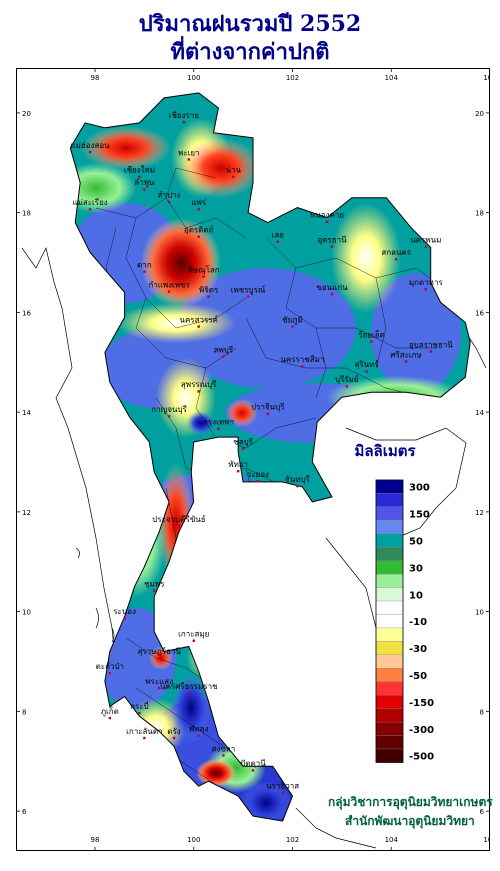 This screenshot has height=871, width=500. I want to click on legend-label: 10, so click(416, 595).